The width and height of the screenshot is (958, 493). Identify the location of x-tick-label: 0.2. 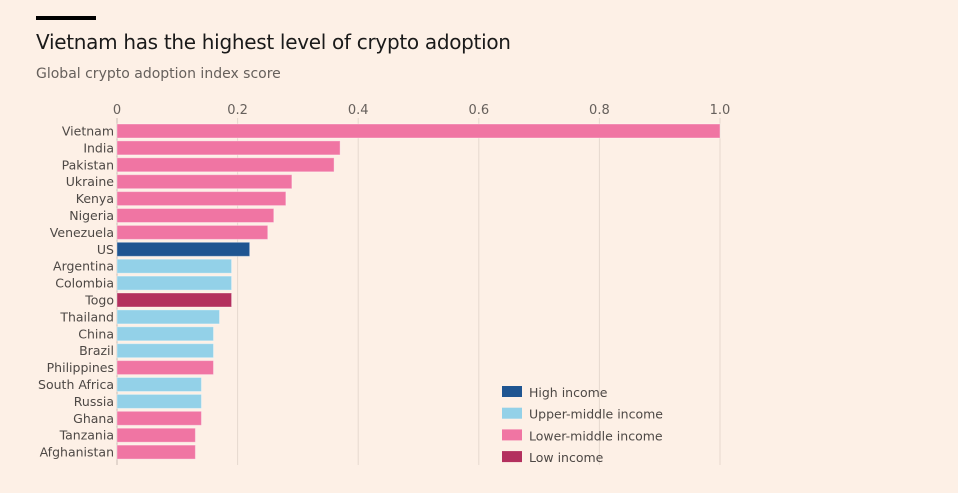
(237, 110).